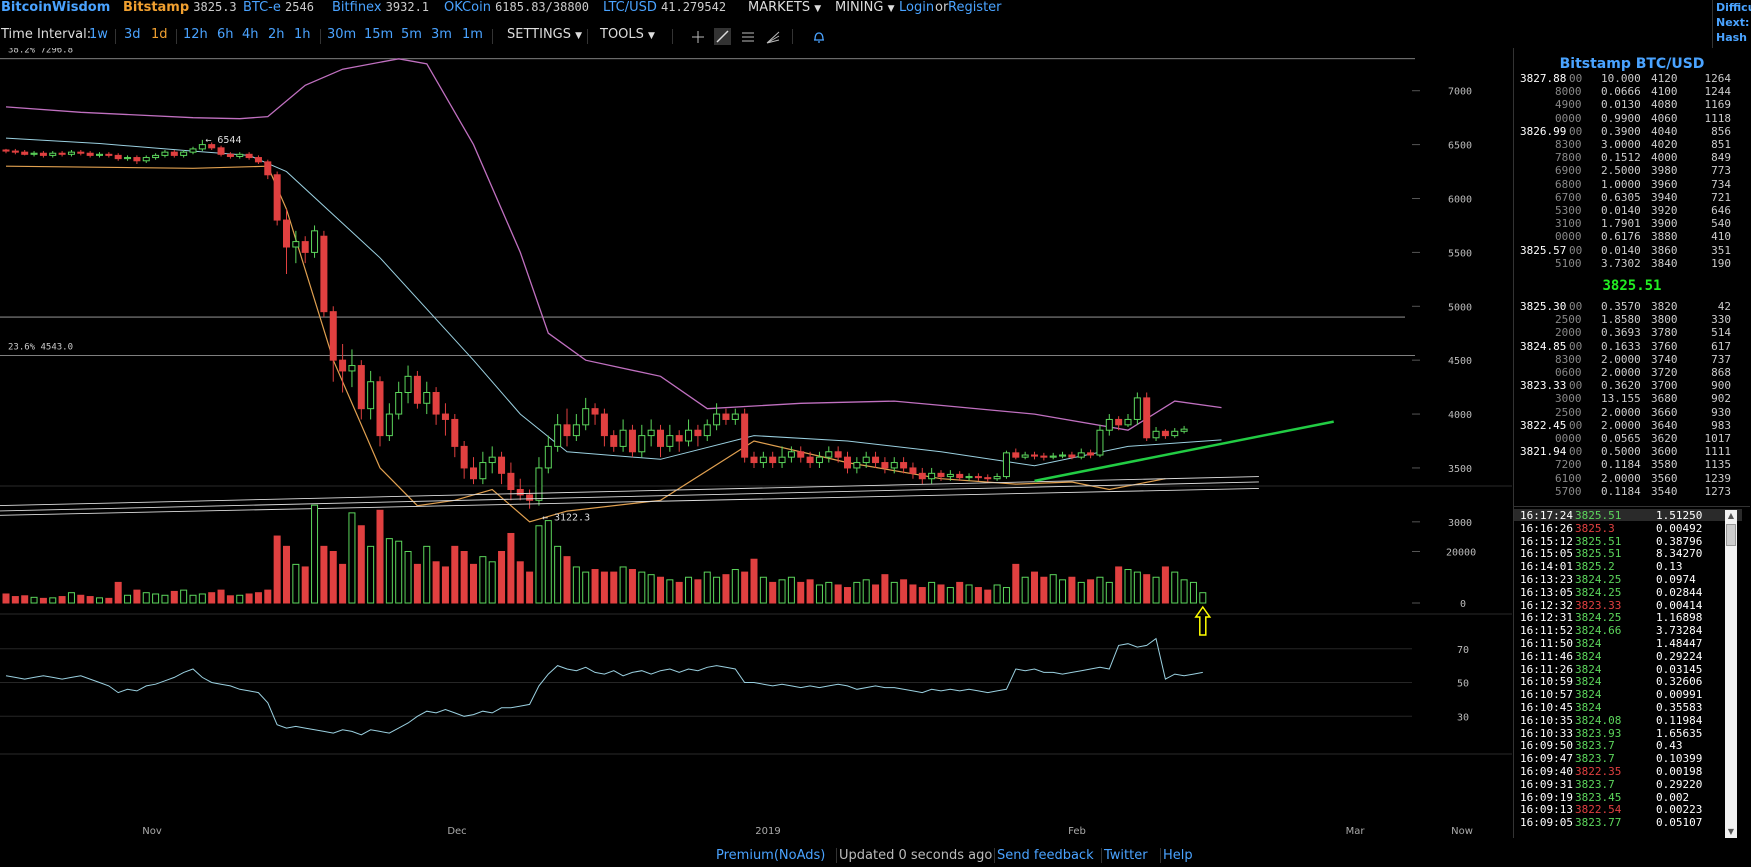 The width and height of the screenshot is (1751, 867). Describe the element at coordinates (1044, 855) in the screenshot. I see `feedback-link: Send feedback` at that location.